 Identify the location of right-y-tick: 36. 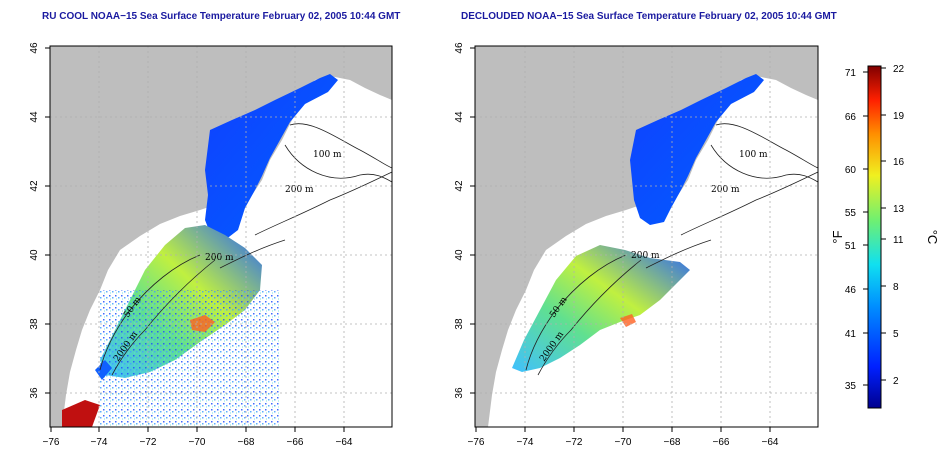
(459, 393).